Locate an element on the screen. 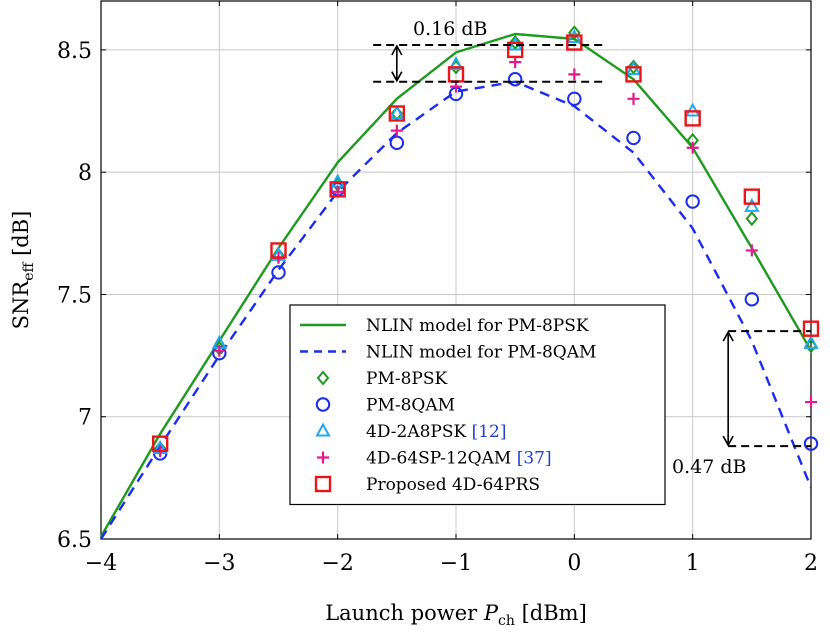 Image resolution: width=830 pixels, height=634 pixels. y-axis-title: SNReff [dB] is located at coordinates (23, 270).